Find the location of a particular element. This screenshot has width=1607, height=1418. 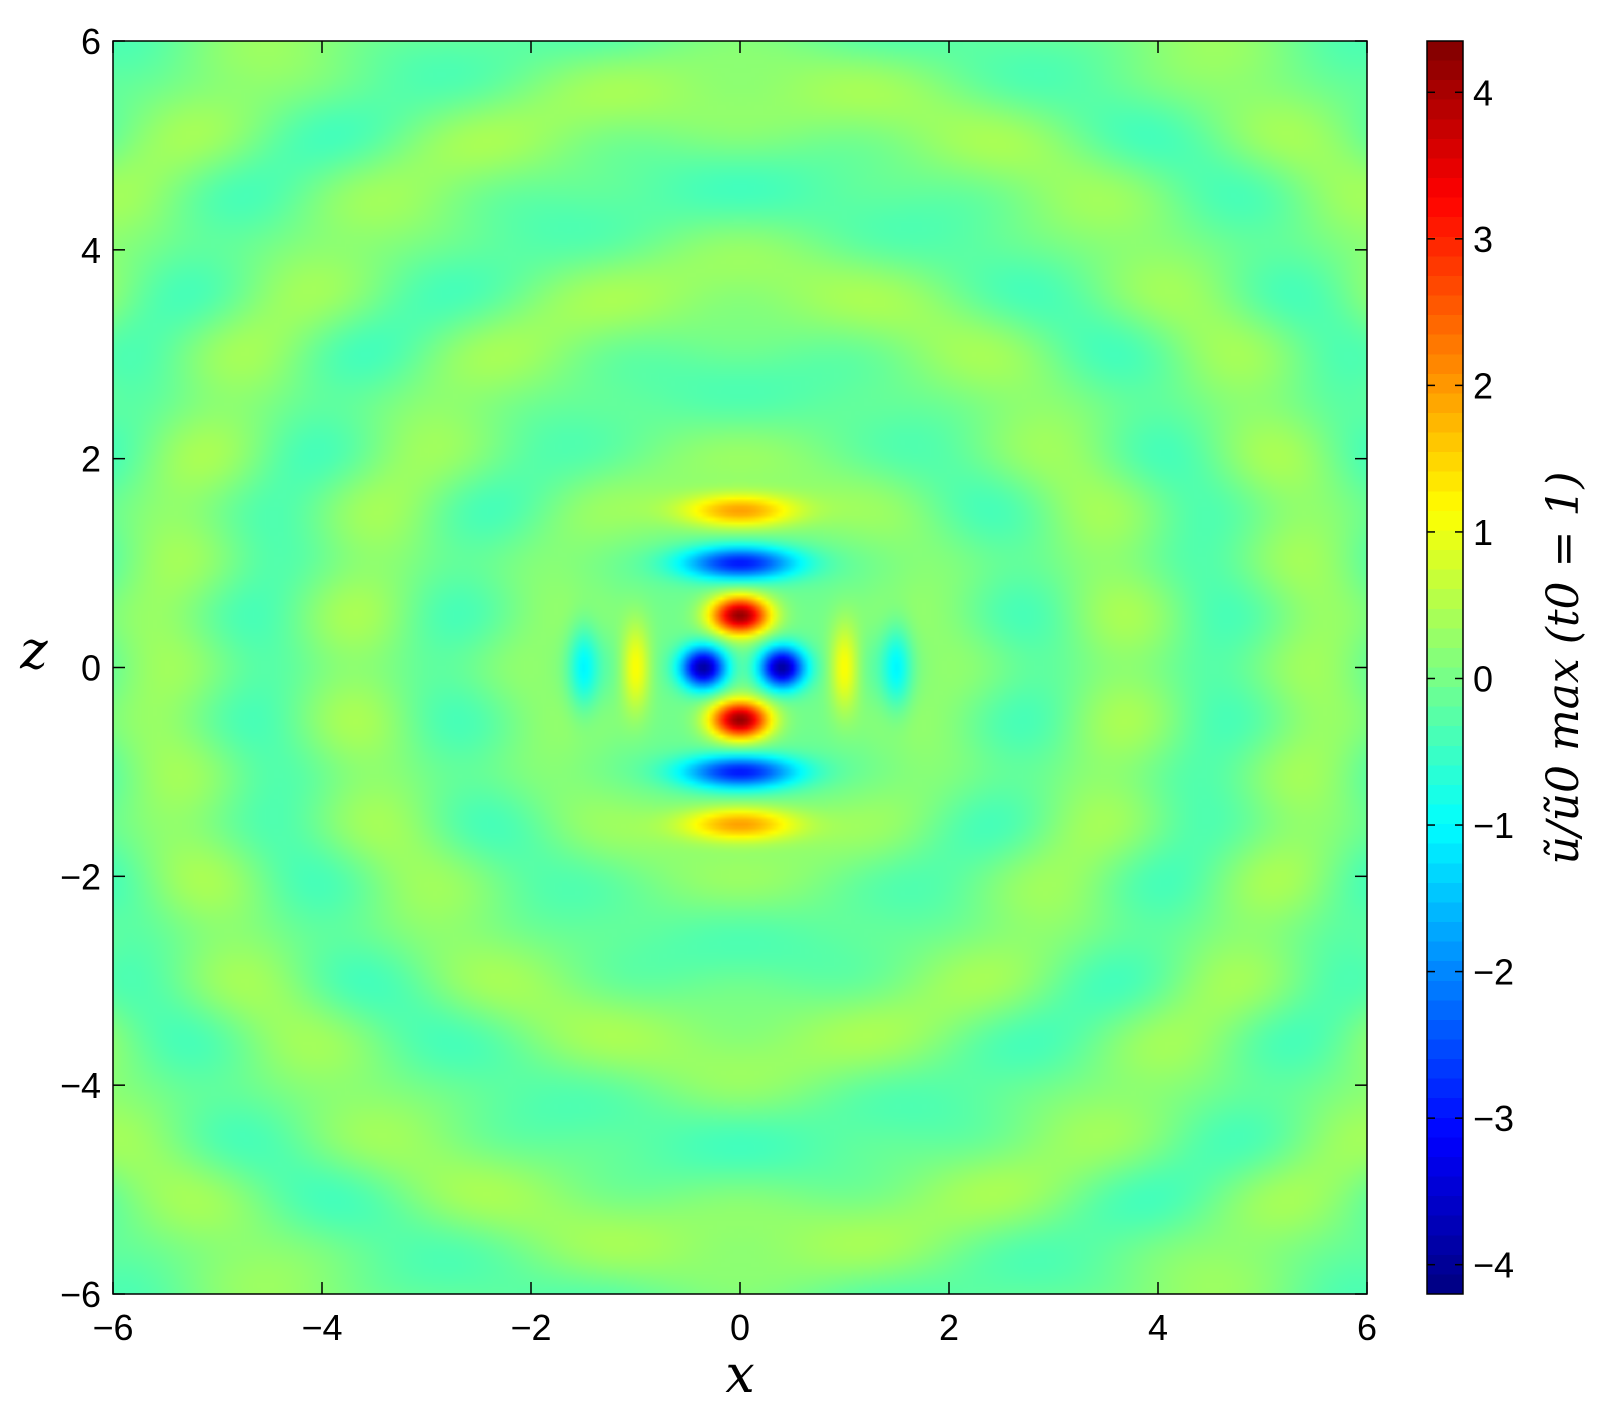

colorbar-tick-label: −4 is located at coordinates (1493, 1265).